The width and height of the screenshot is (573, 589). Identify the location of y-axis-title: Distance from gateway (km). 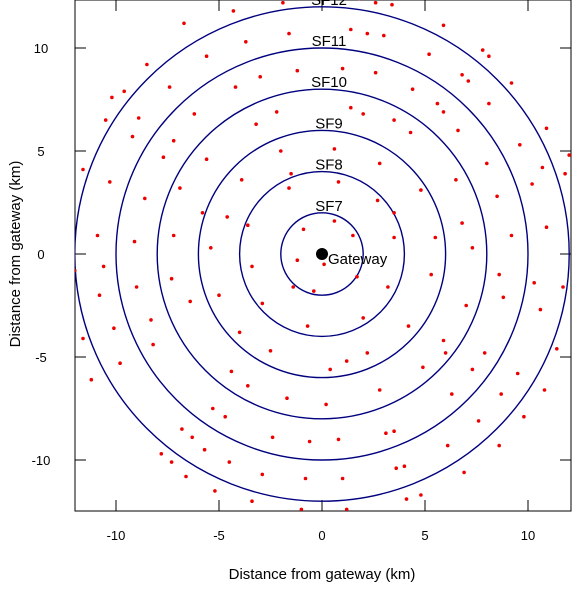
(15, 254).